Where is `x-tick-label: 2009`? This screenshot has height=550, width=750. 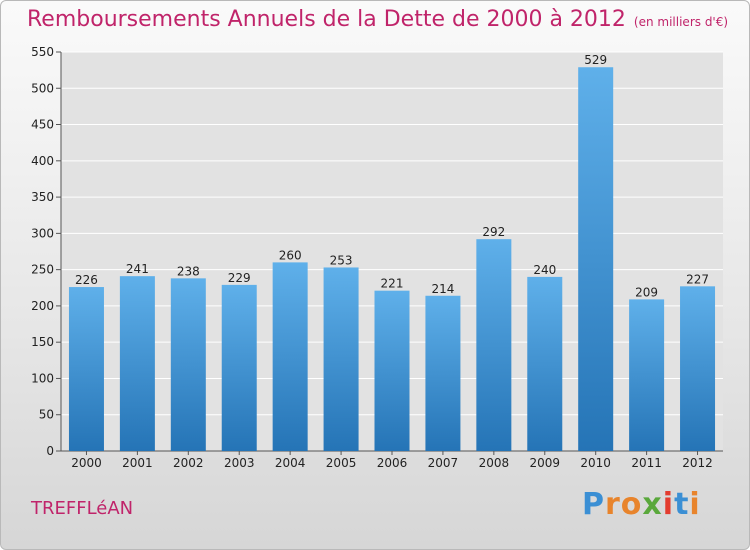
x-tick-label: 2009 is located at coordinates (544, 463).